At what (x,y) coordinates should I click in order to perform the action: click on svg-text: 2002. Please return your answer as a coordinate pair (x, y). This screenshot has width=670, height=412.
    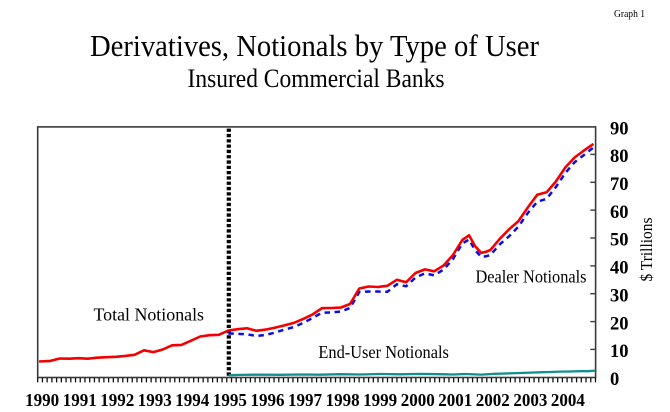
    Looking at the image, I should click on (493, 400).